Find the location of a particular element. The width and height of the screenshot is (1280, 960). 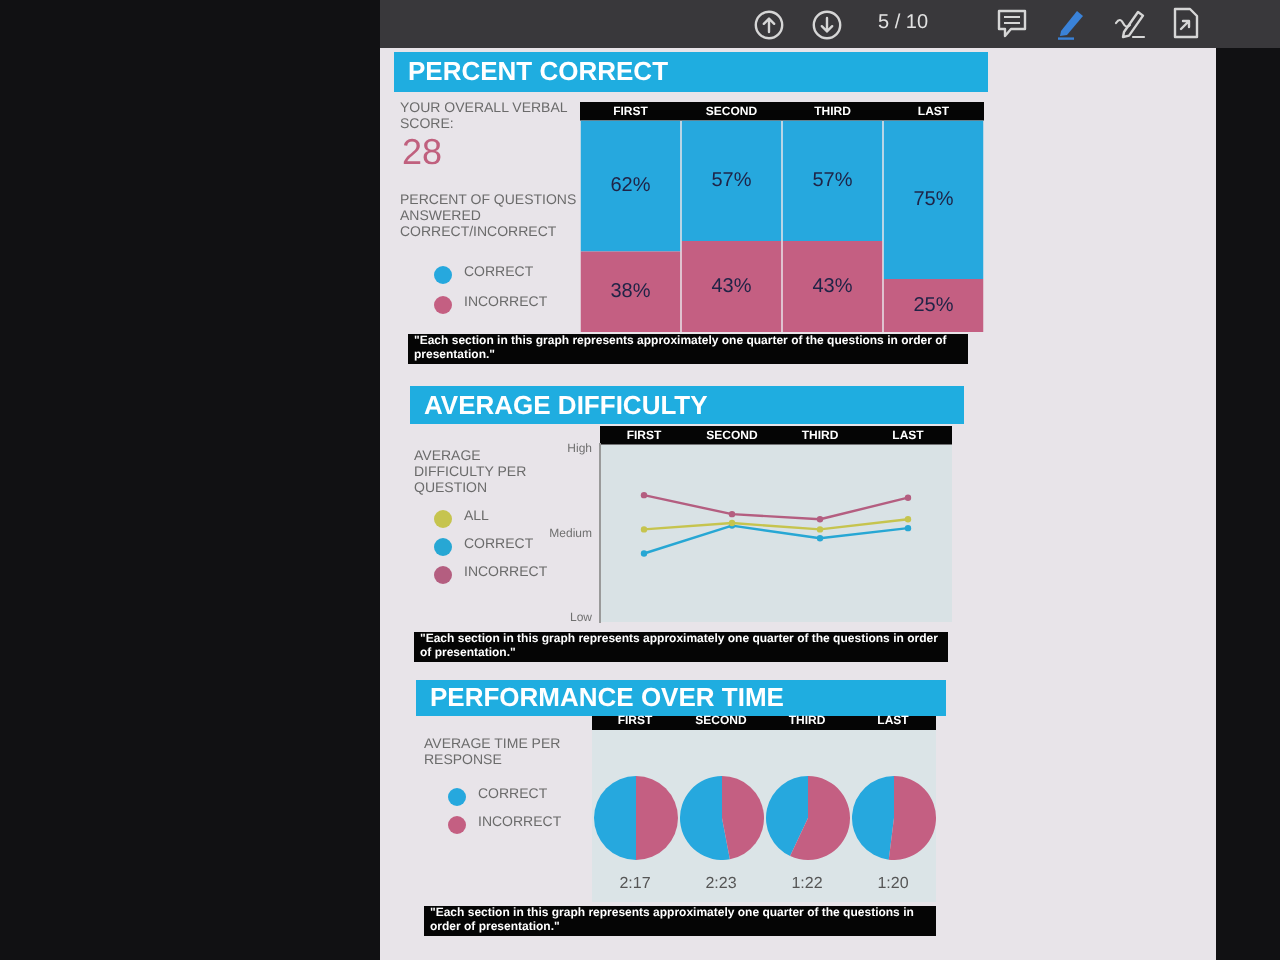

data-label: 38% is located at coordinates (630, 292).